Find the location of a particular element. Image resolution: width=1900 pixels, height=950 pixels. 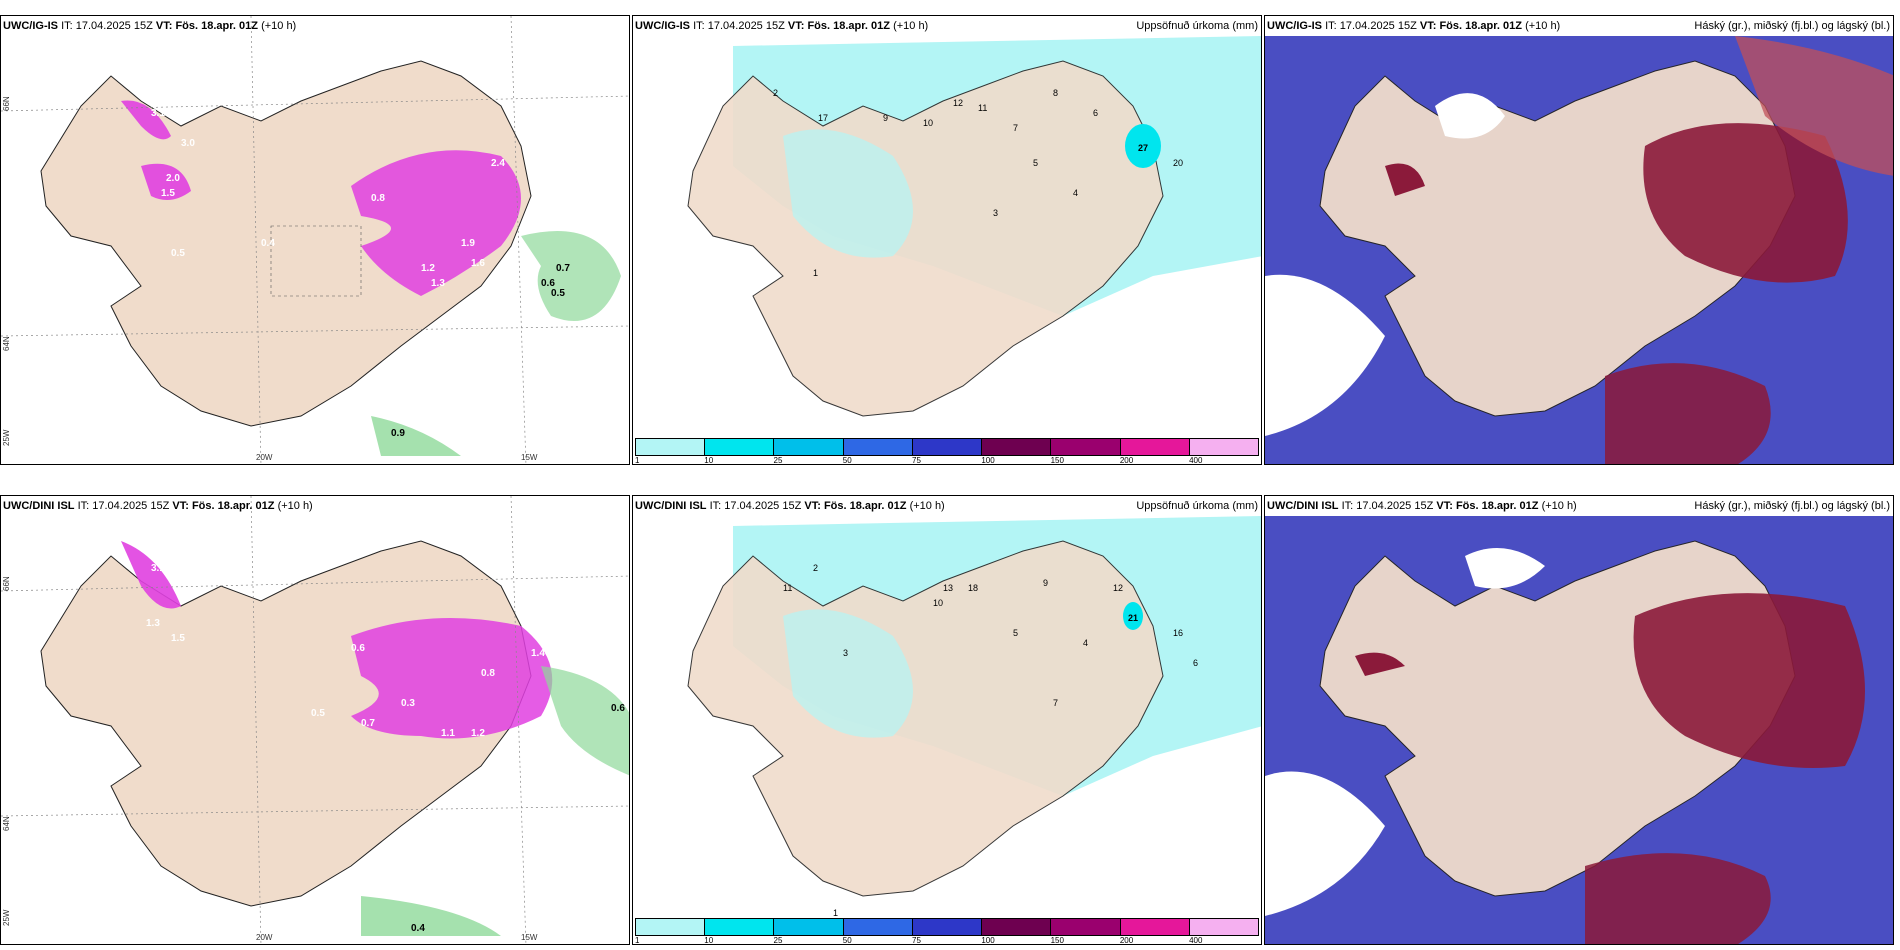

value-label: 1.6 is located at coordinates (478, 263).